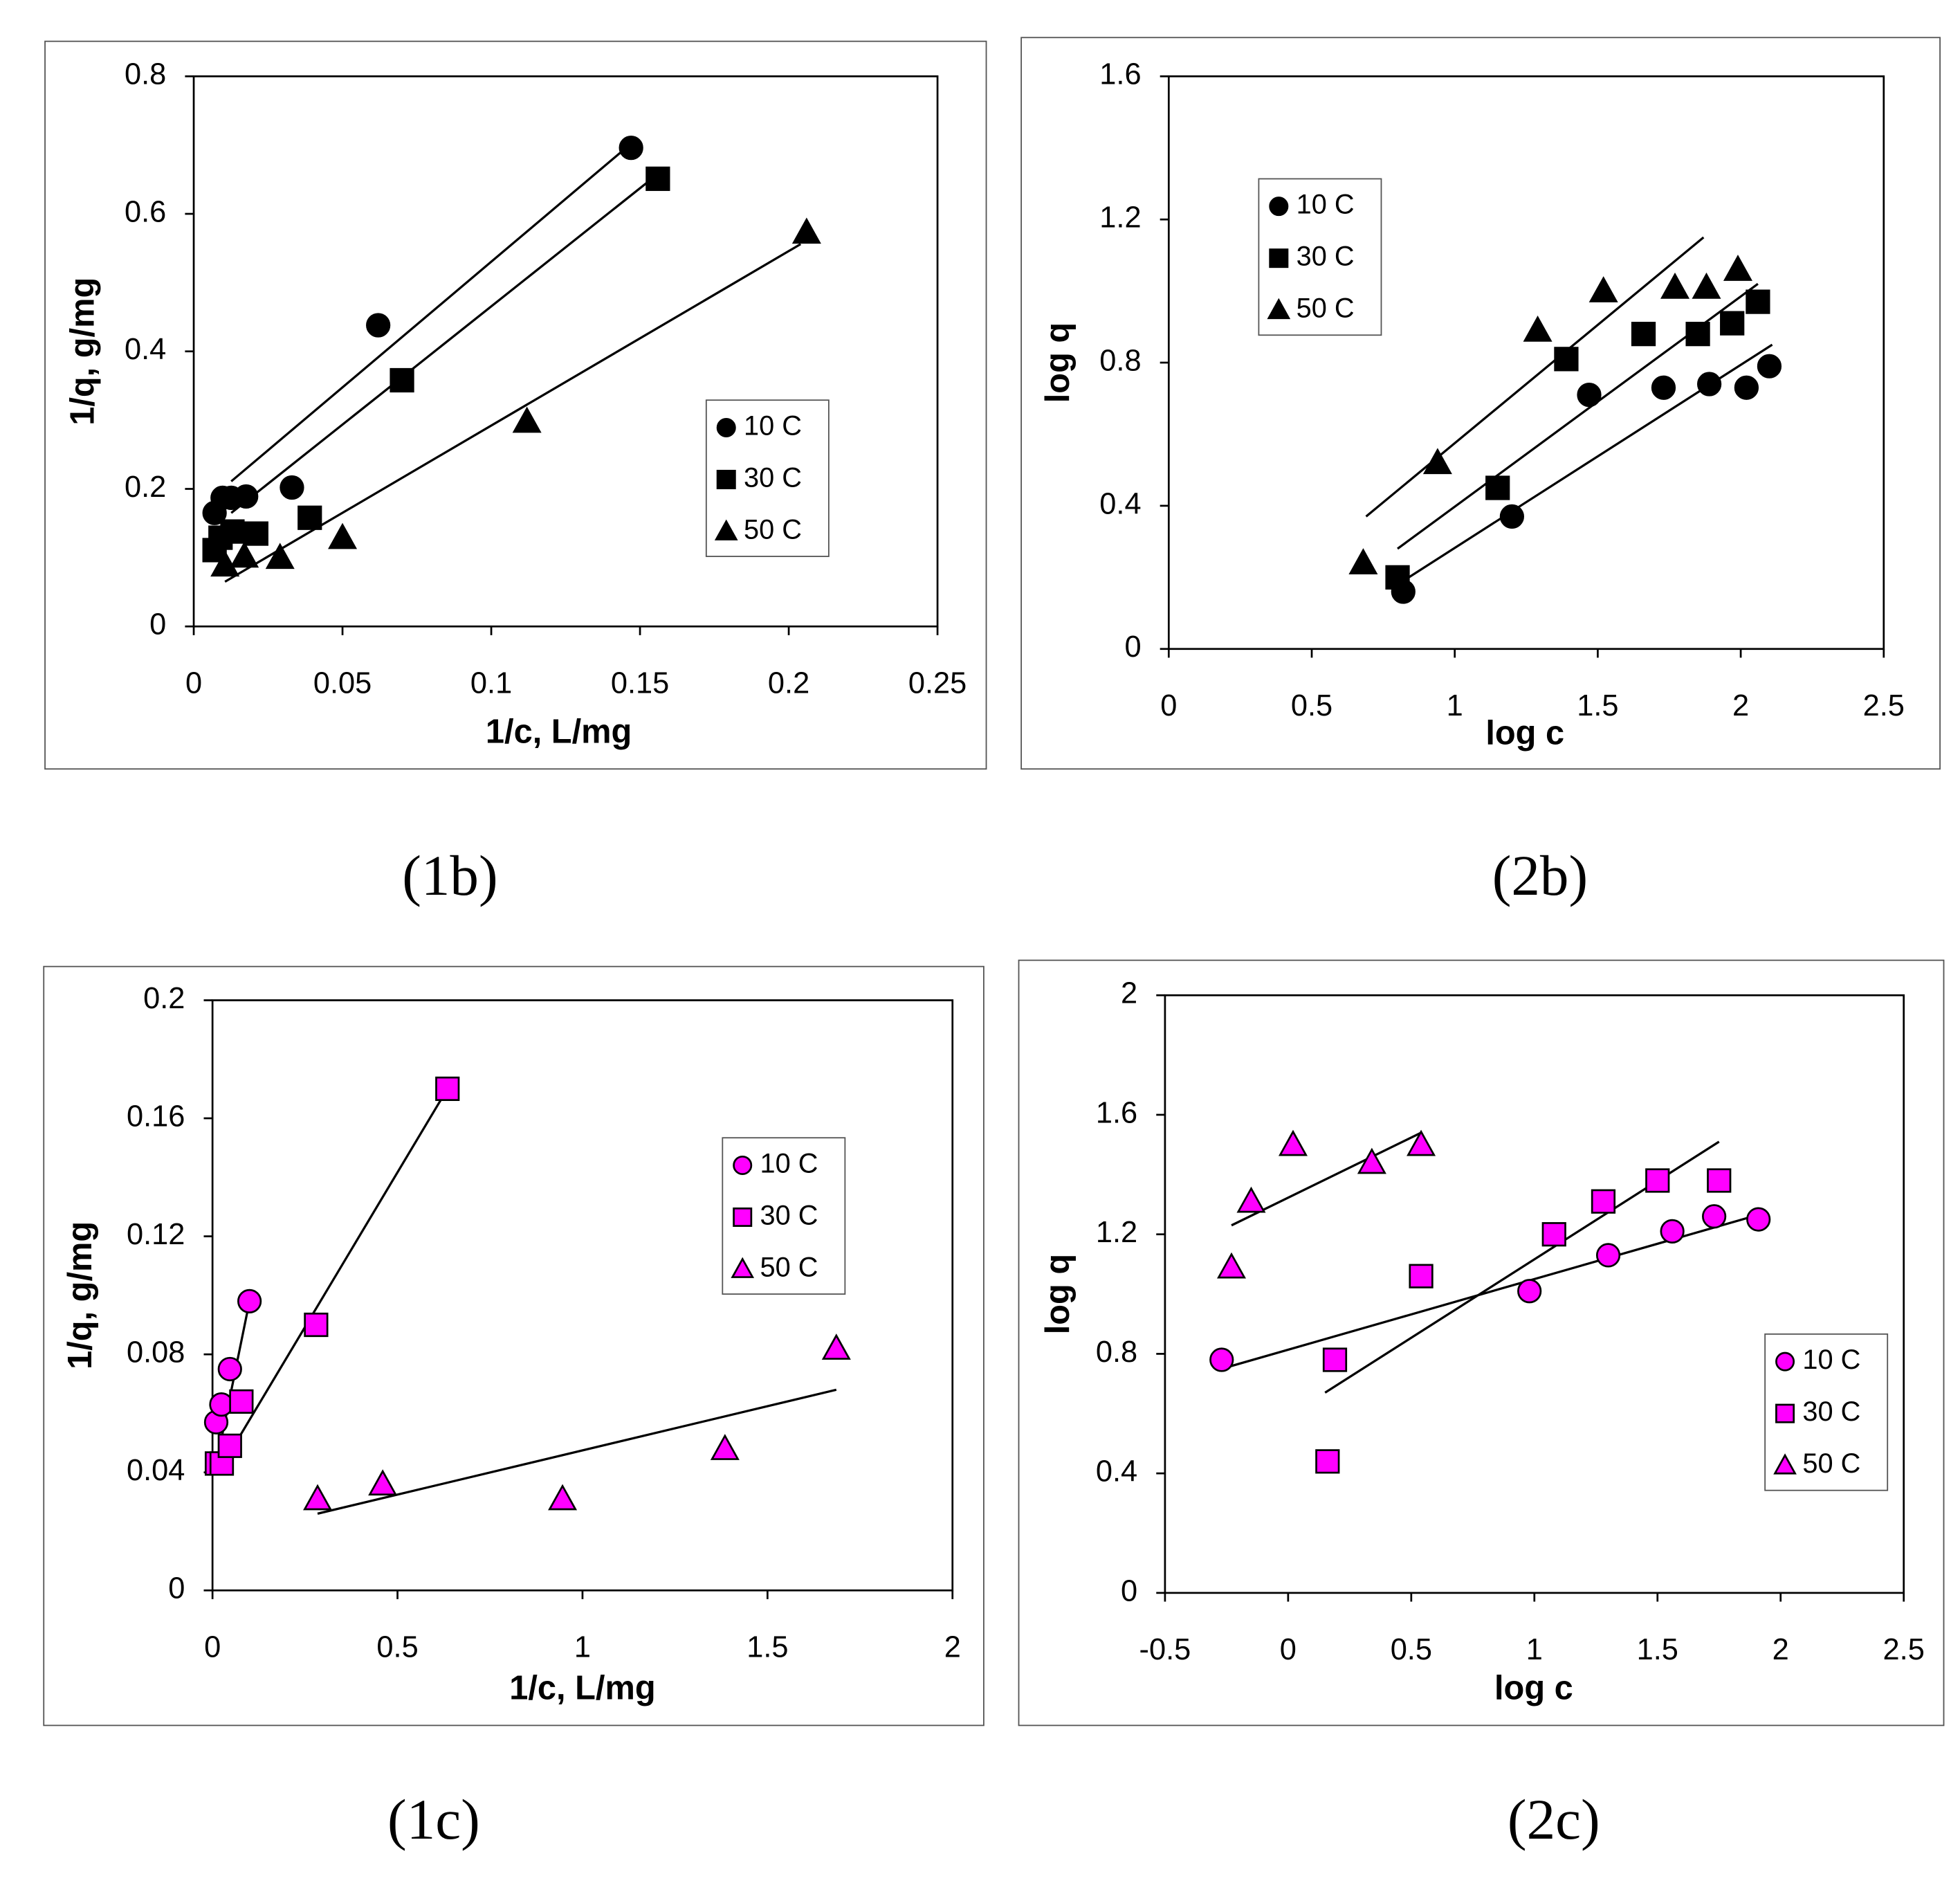  What do you see at coordinates (640, 683) in the screenshot?
I see `x-tick-label: 0.15` at bounding box center [640, 683].